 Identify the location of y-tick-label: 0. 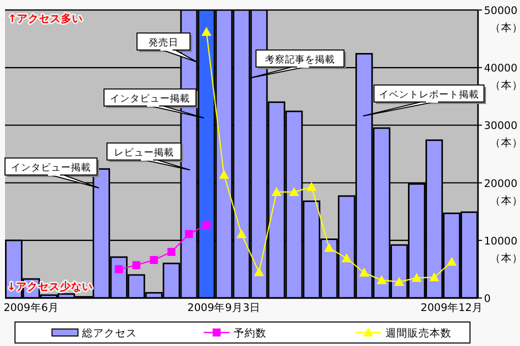
(487, 299).